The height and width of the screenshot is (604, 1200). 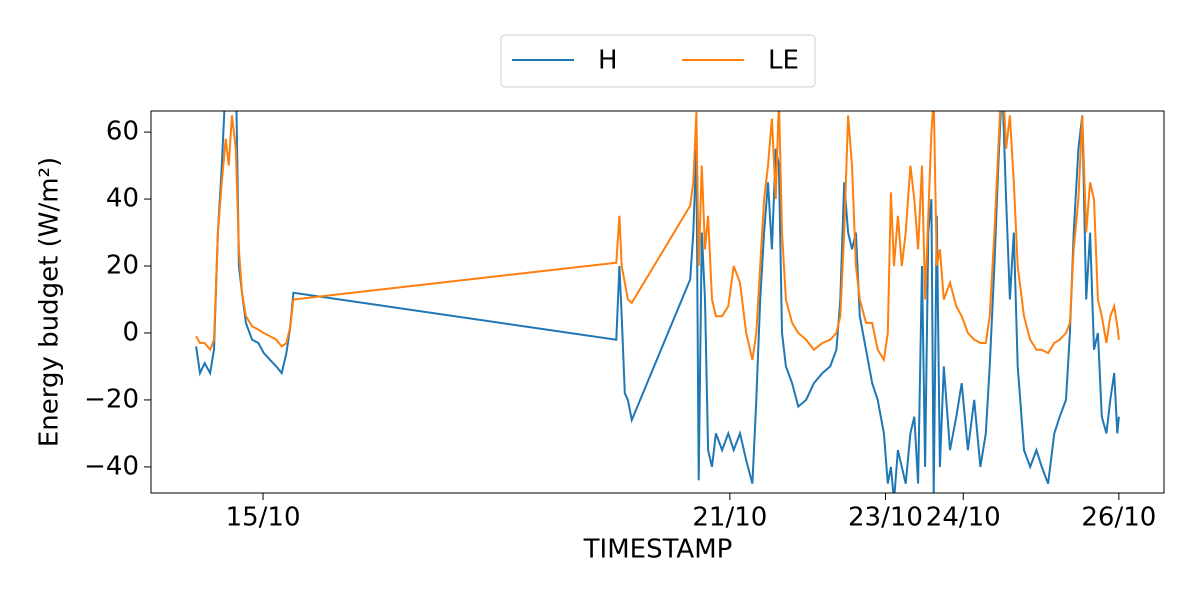 I want to click on y-tick-label: 60, so click(x=122, y=132).